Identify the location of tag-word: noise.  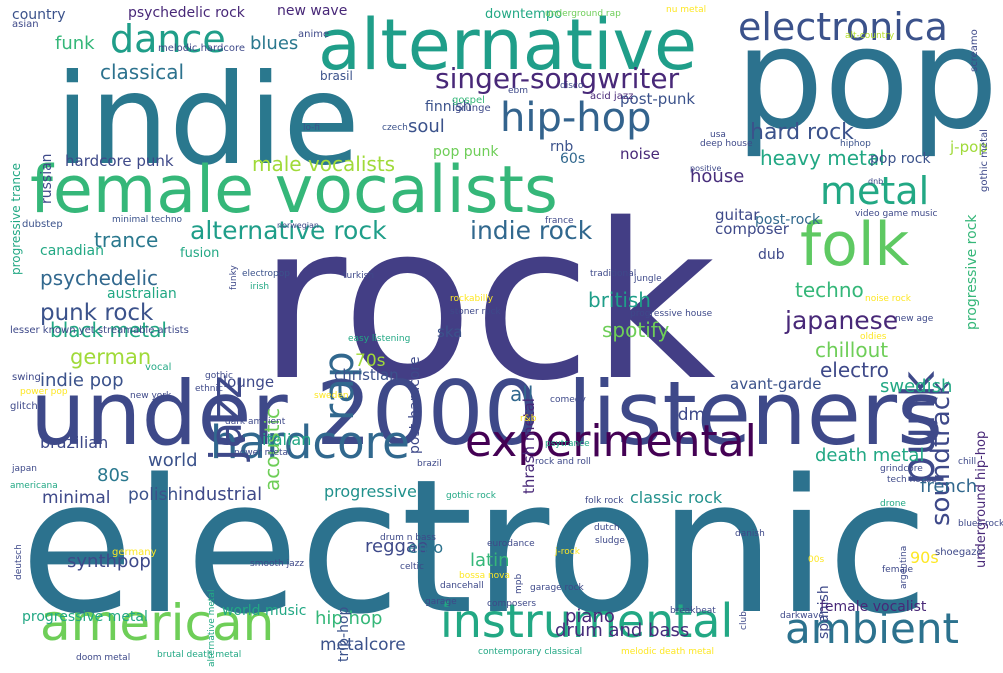
(640, 154).